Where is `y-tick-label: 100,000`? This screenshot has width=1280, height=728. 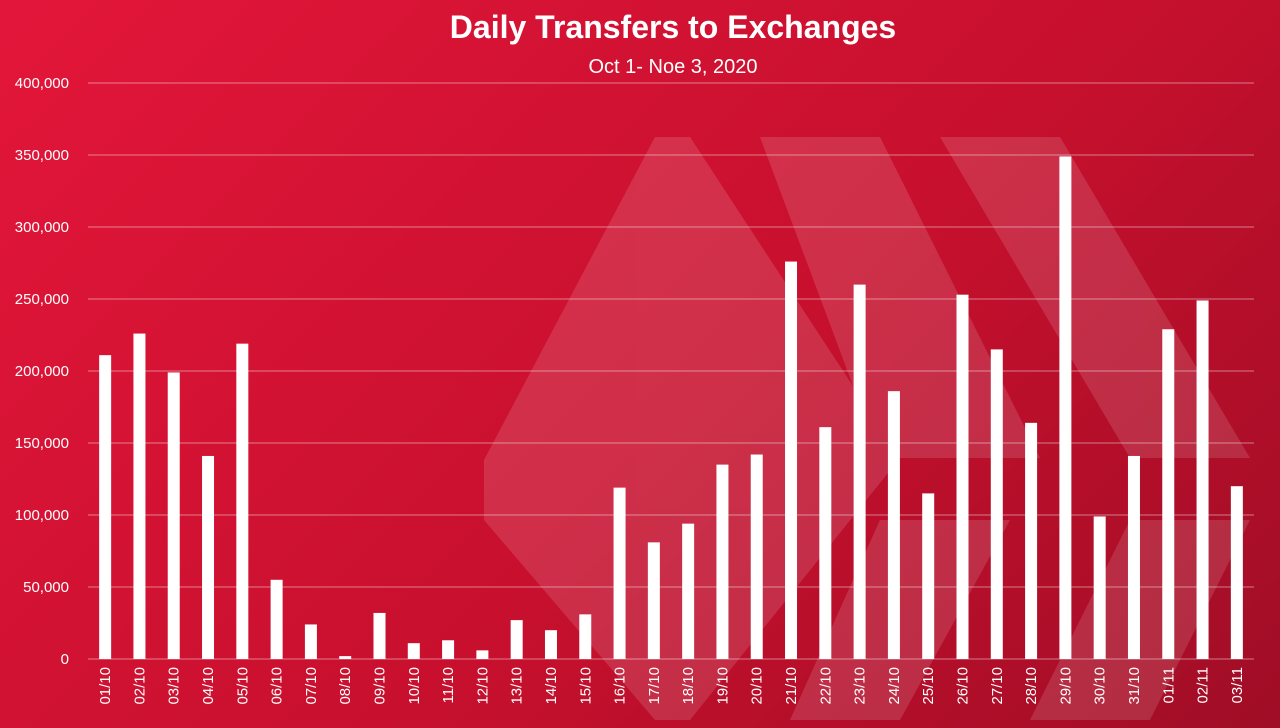
y-tick-label: 100,000 is located at coordinates (42, 515).